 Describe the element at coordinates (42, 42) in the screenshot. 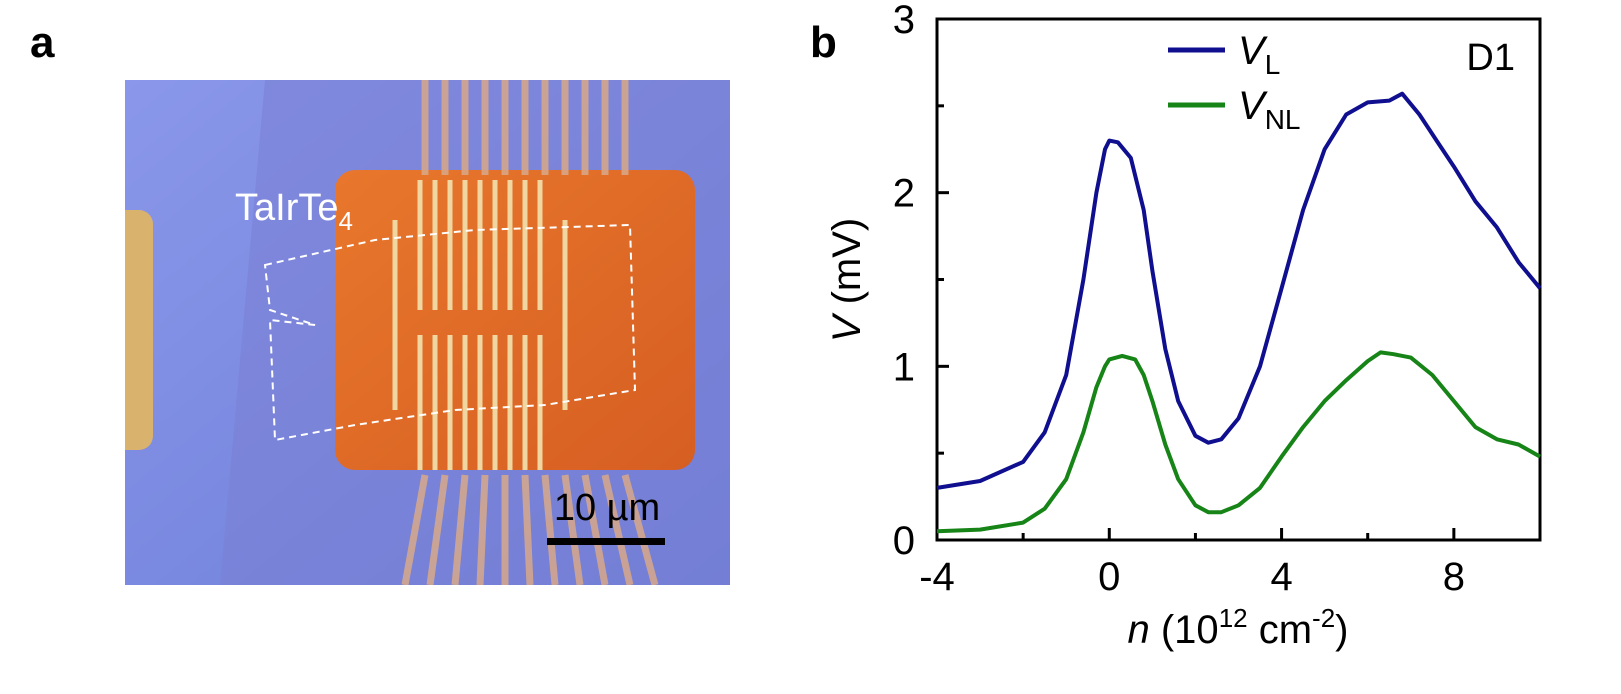

I see `panel-label-a: a` at that location.